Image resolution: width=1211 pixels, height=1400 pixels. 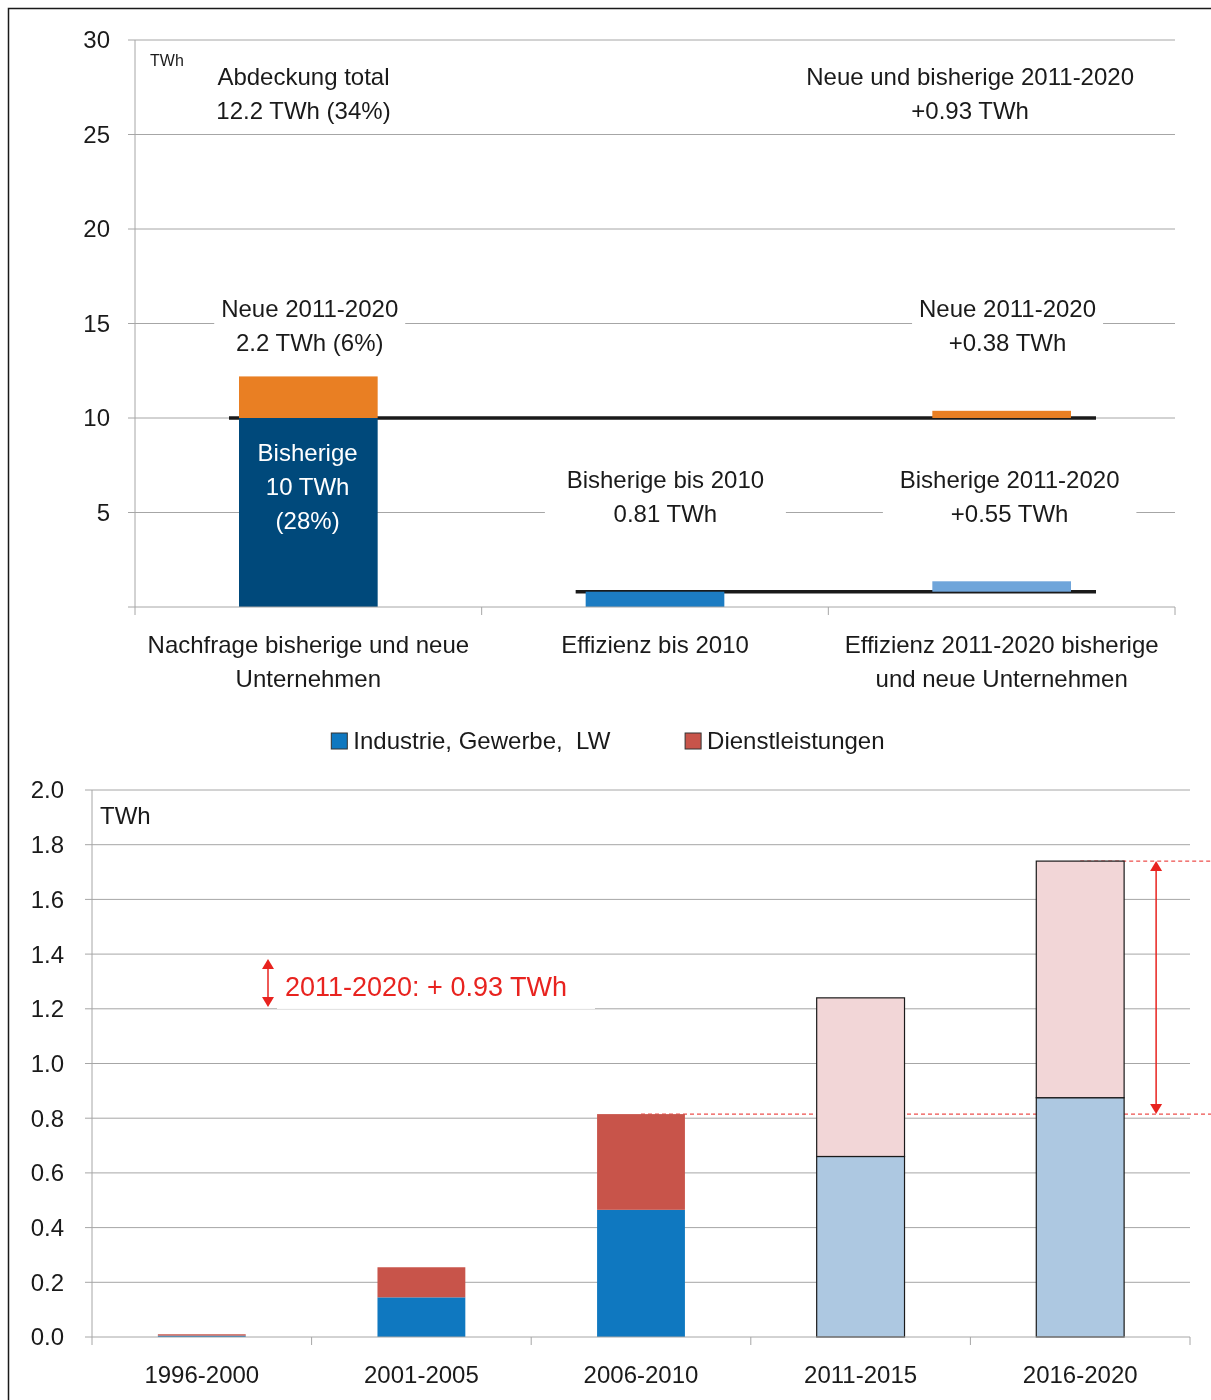 What do you see at coordinates (47, 790) in the screenshot?
I see `y-tick-label: 2.0` at bounding box center [47, 790].